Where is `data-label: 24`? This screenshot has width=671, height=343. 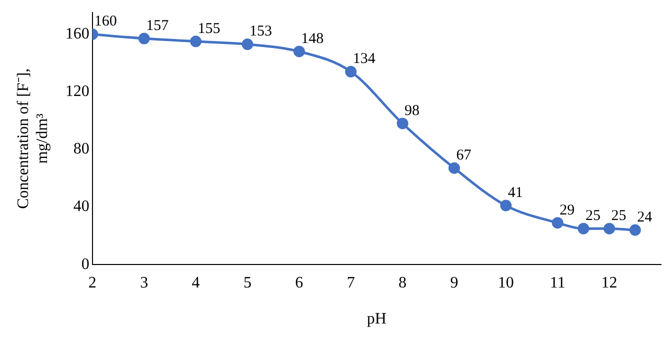
data-label: 24 is located at coordinates (645, 217).